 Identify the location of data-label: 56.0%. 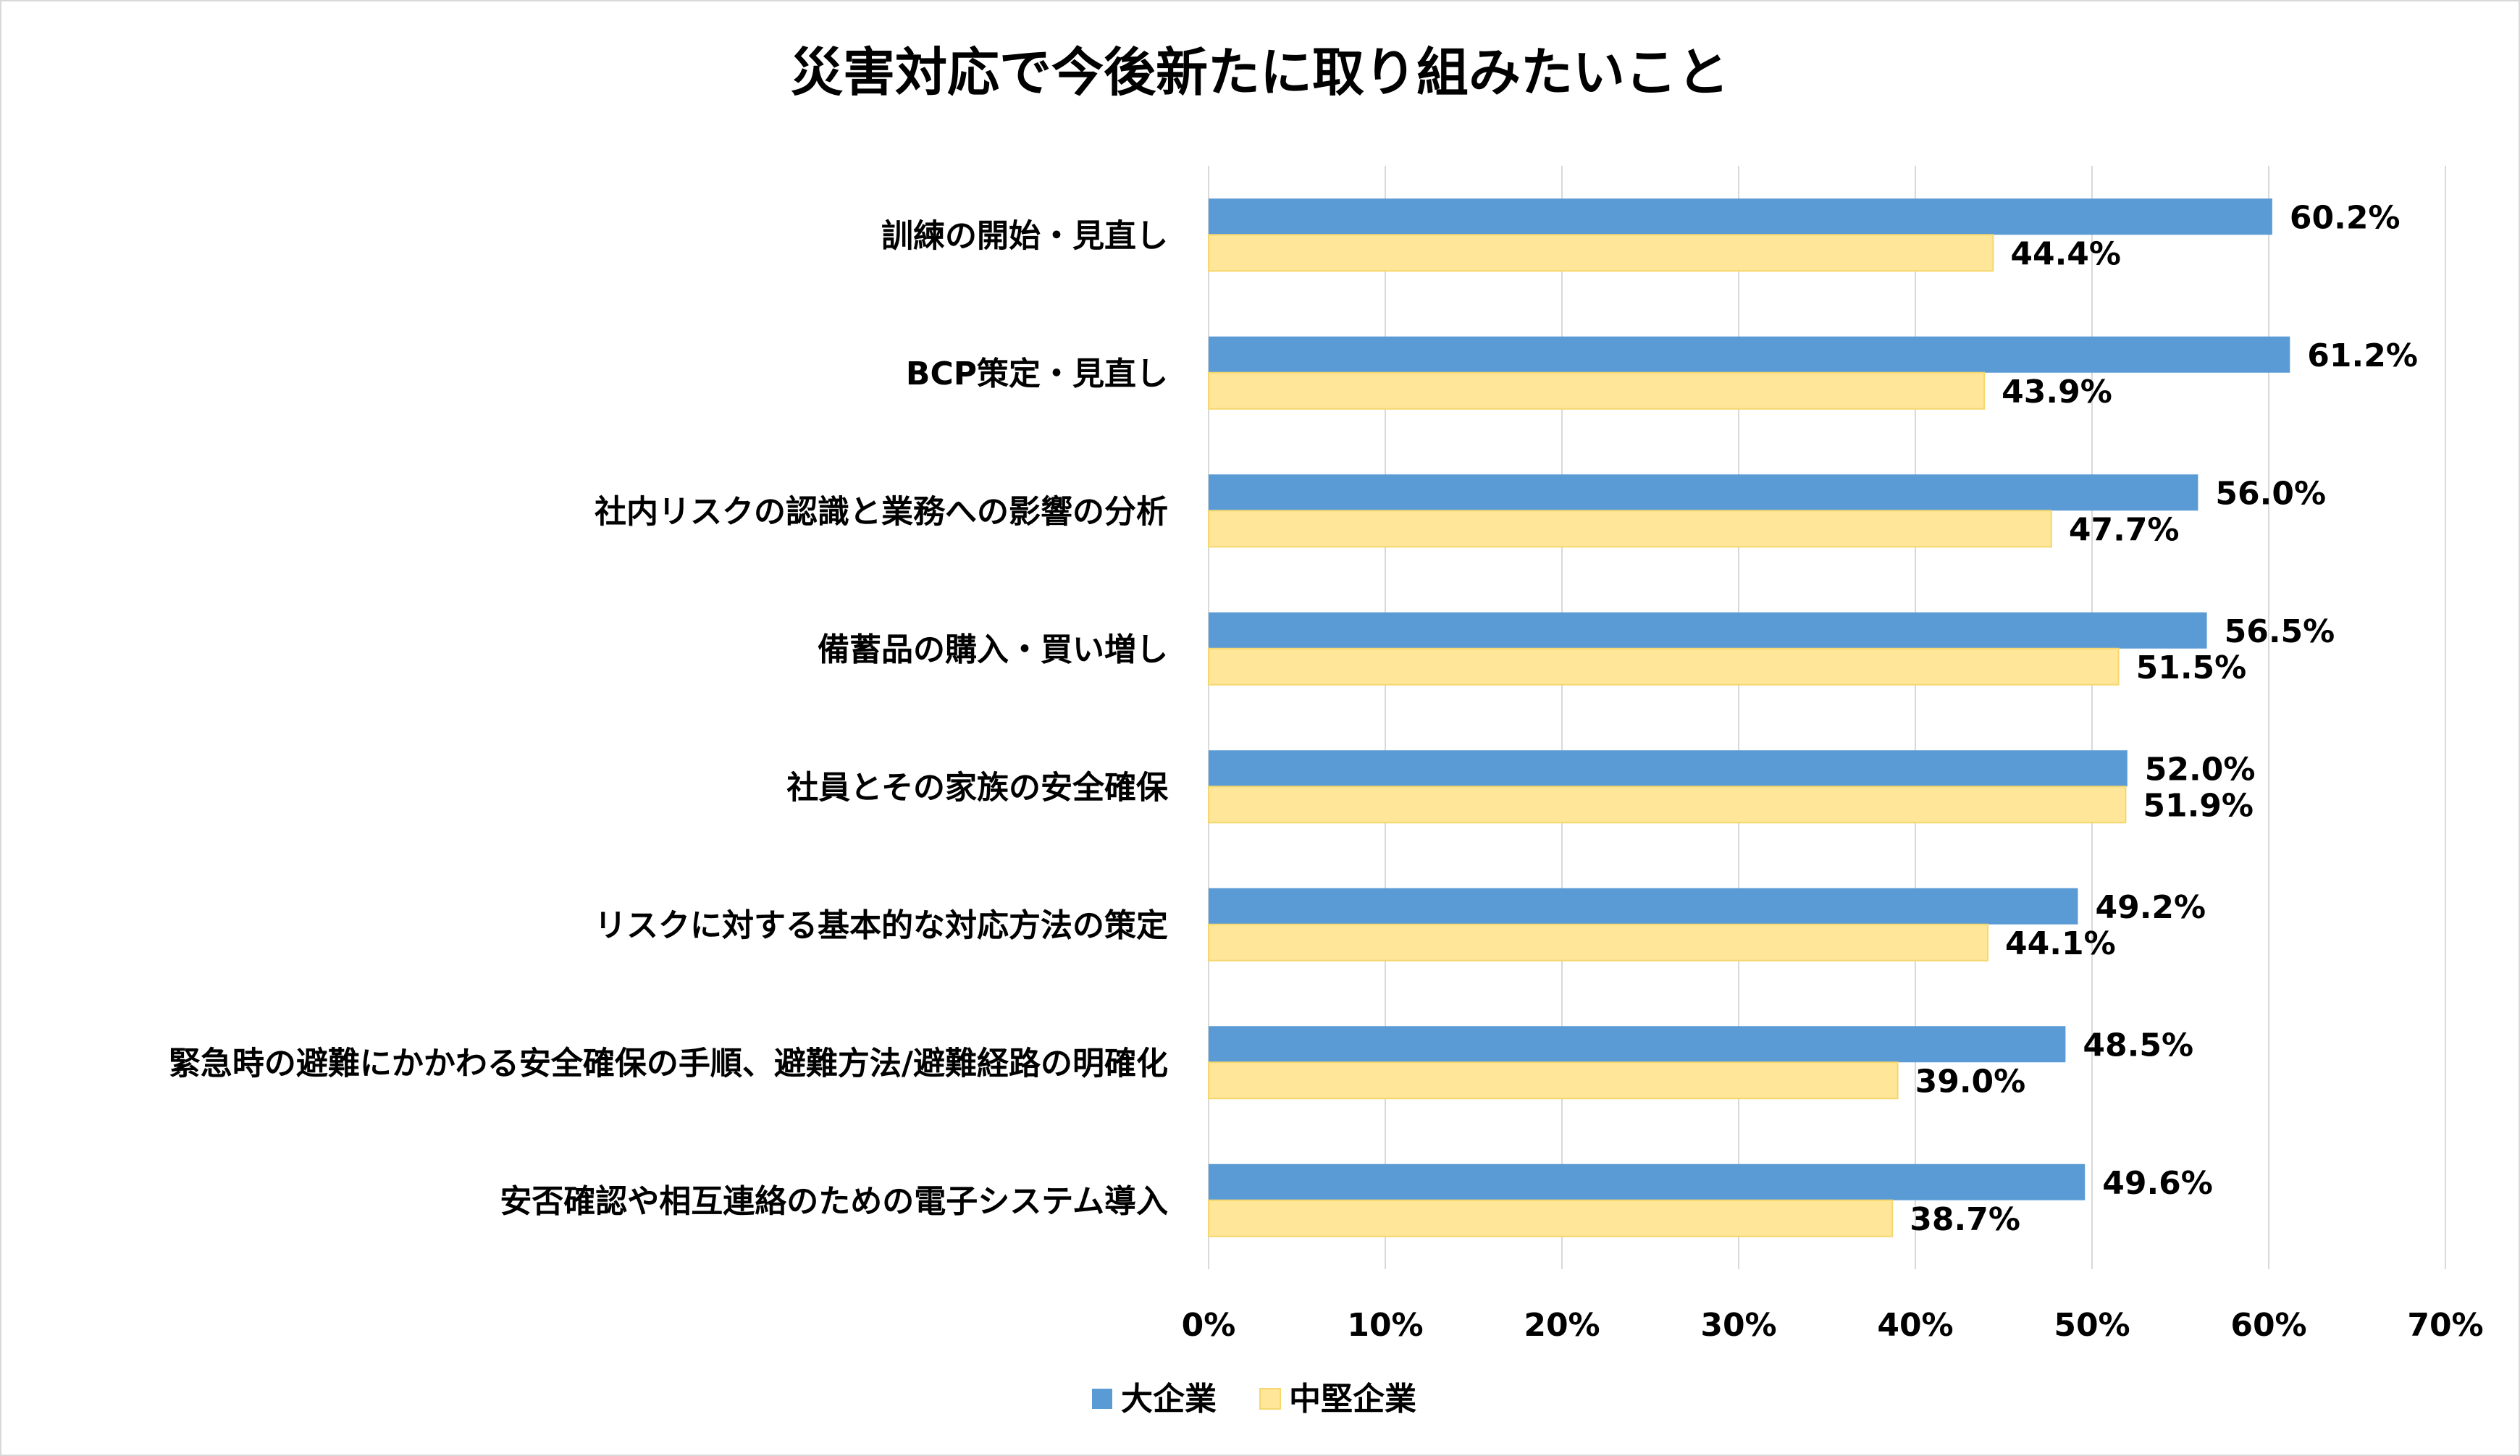
(2270, 493).